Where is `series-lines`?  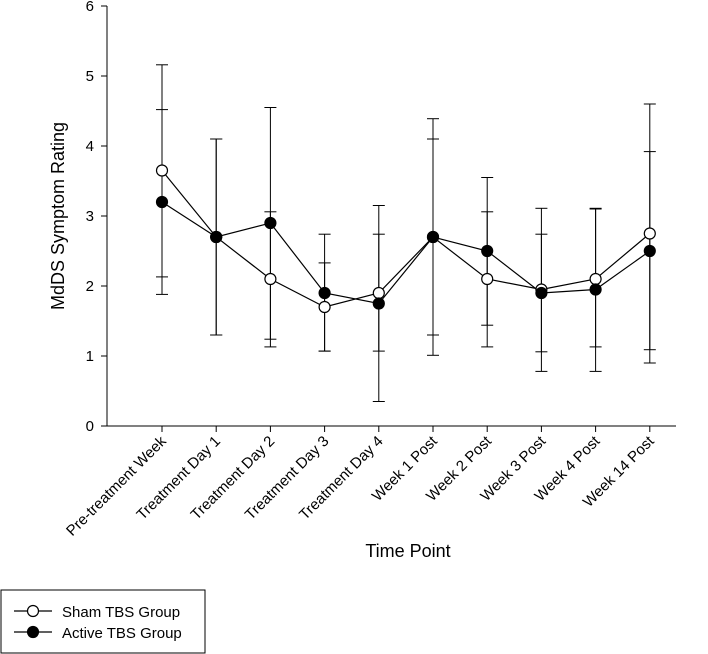 series-lines is located at coordinates (406, 239).